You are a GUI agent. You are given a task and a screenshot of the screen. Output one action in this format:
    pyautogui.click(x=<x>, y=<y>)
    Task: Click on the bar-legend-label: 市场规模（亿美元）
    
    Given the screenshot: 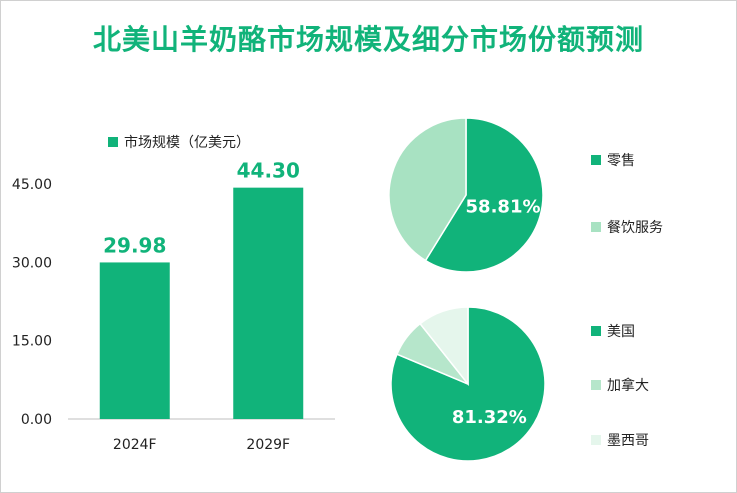 What is the action you would take?
    pyautogui.click(x=187, y=143)
    